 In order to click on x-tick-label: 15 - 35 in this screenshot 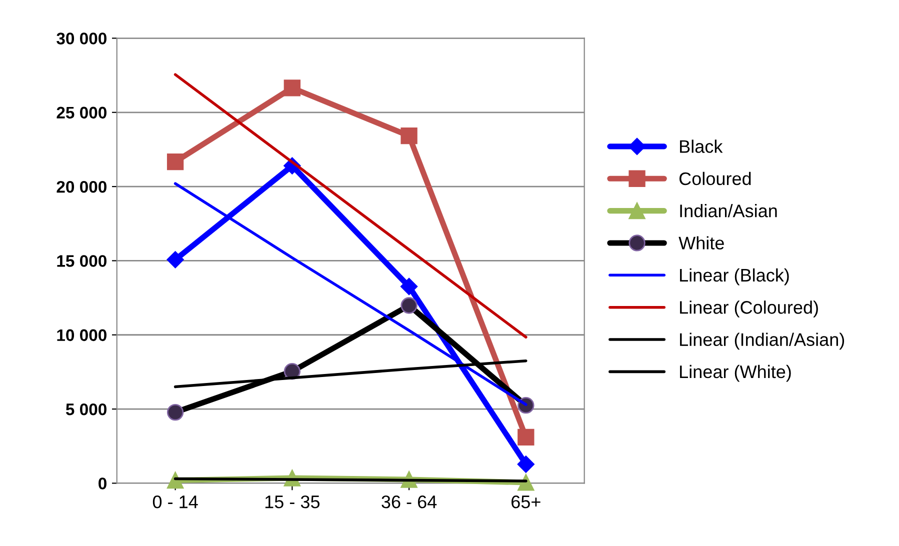, I will do `click(292, 501)`.